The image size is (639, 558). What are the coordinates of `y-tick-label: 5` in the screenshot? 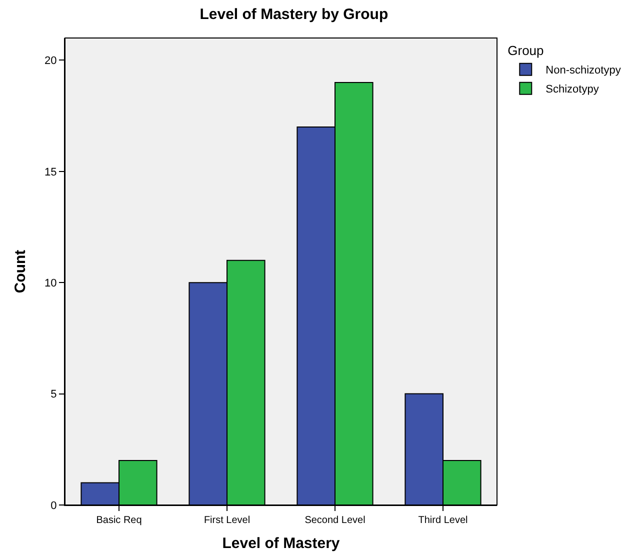 It's located at (53, 394).